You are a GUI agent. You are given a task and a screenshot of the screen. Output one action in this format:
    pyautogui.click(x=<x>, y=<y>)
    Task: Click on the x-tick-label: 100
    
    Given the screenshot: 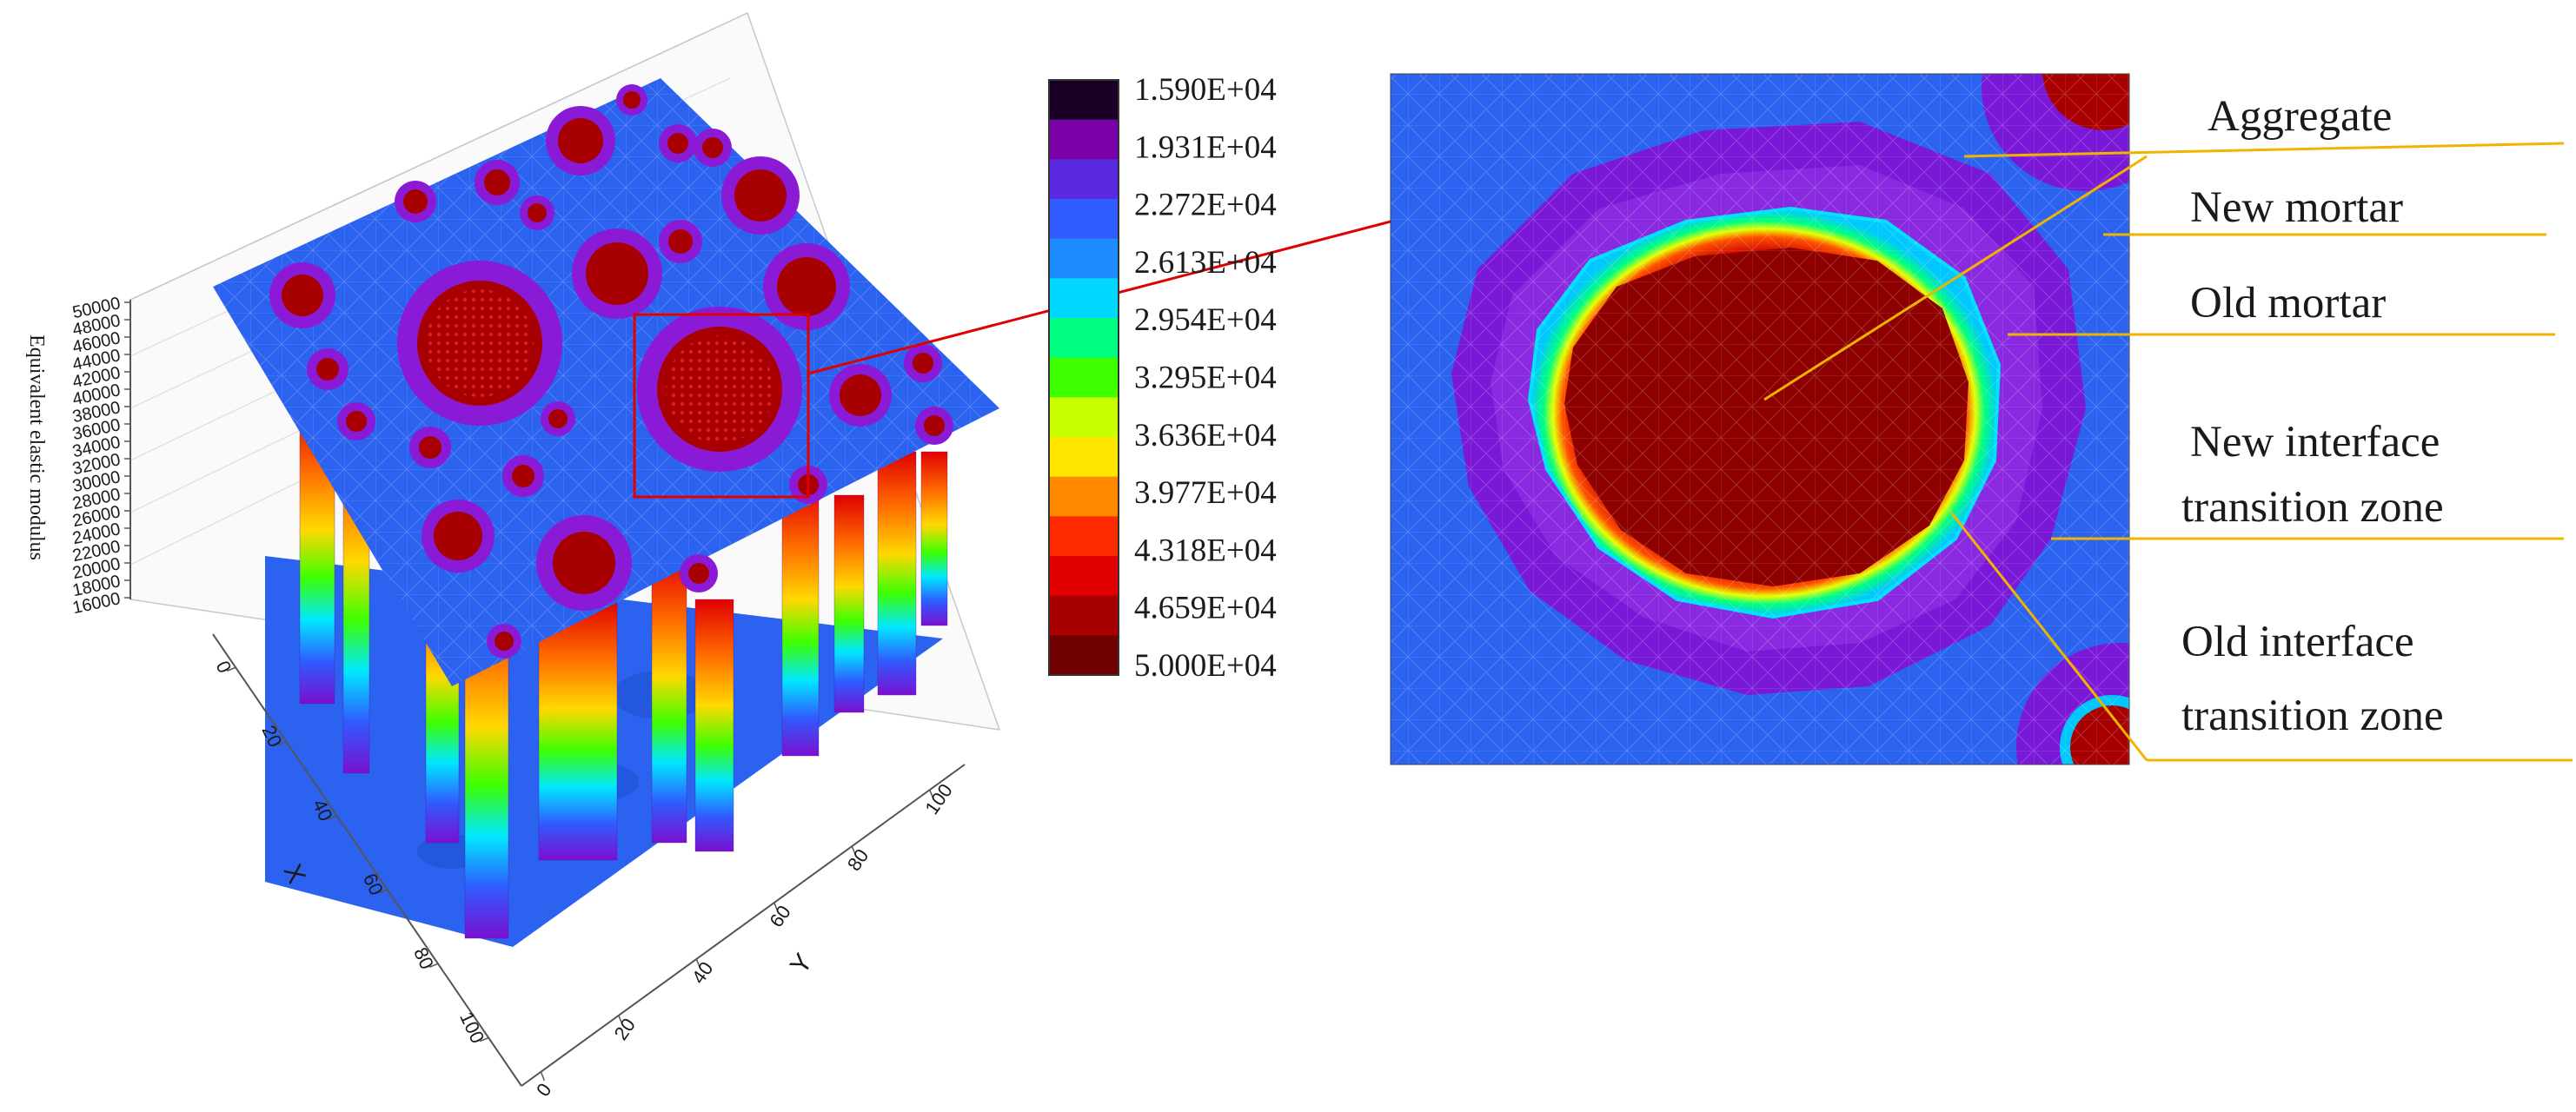 What is the action you would take?
    pyautogui.click(x=471, y=1028)
    